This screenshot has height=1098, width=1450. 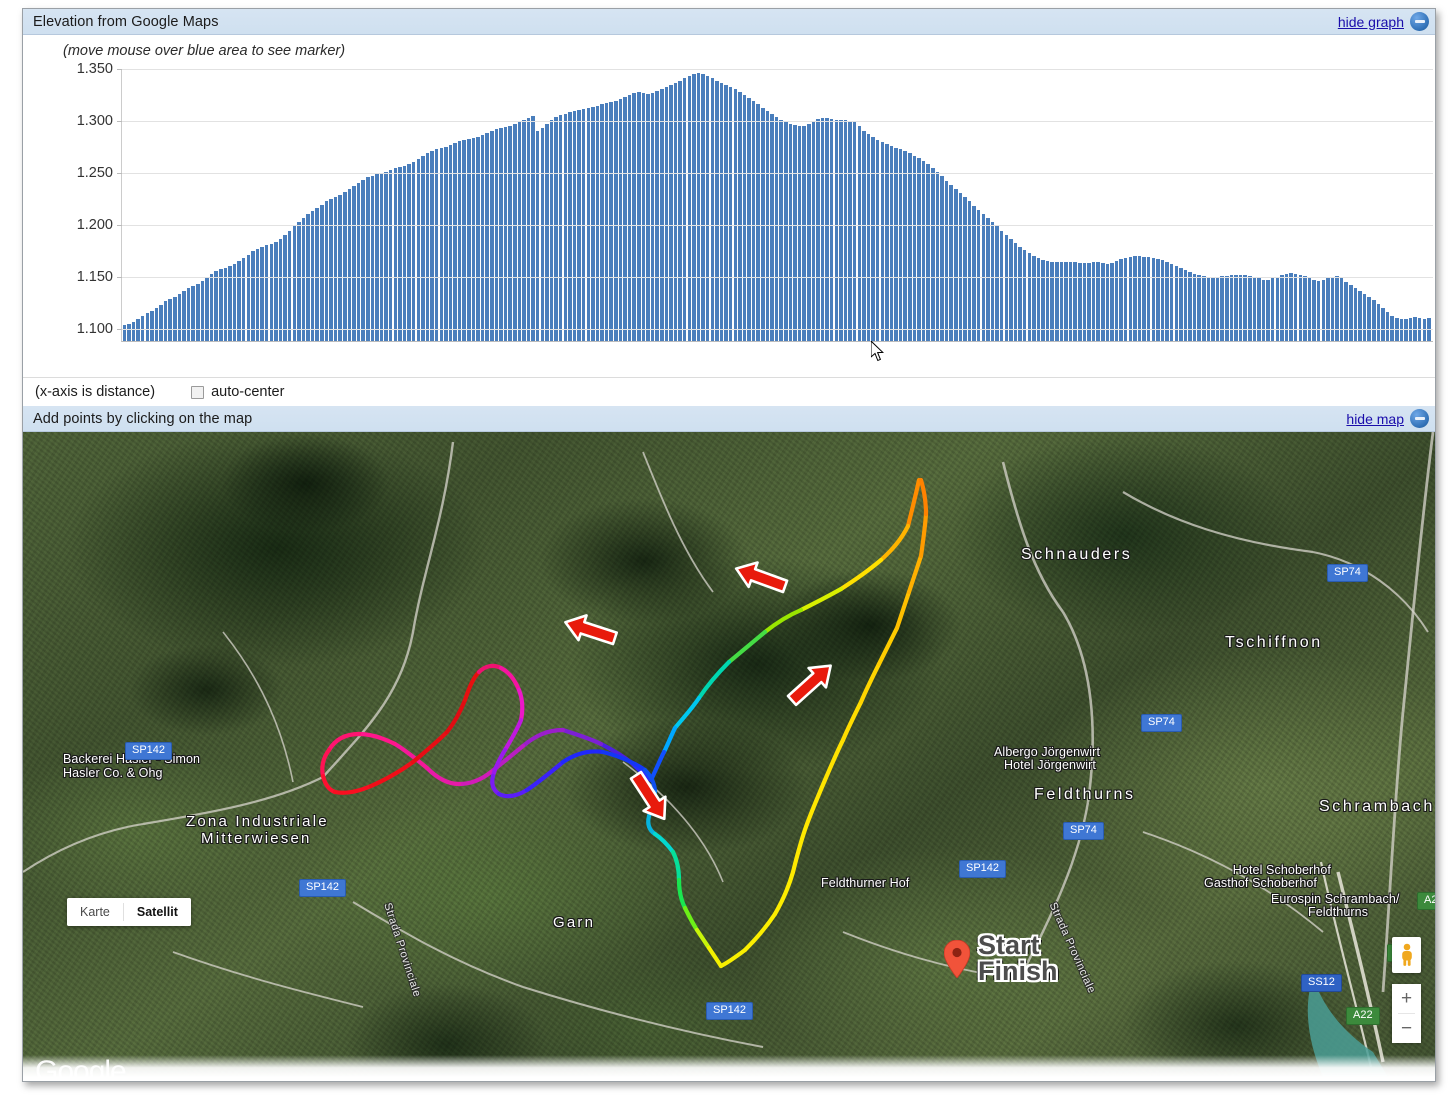 What do you see at coordinates (1370, 21) in the screenshot?
I see `hide-graph-link: hide graph` at bounding box center [1370, 21].